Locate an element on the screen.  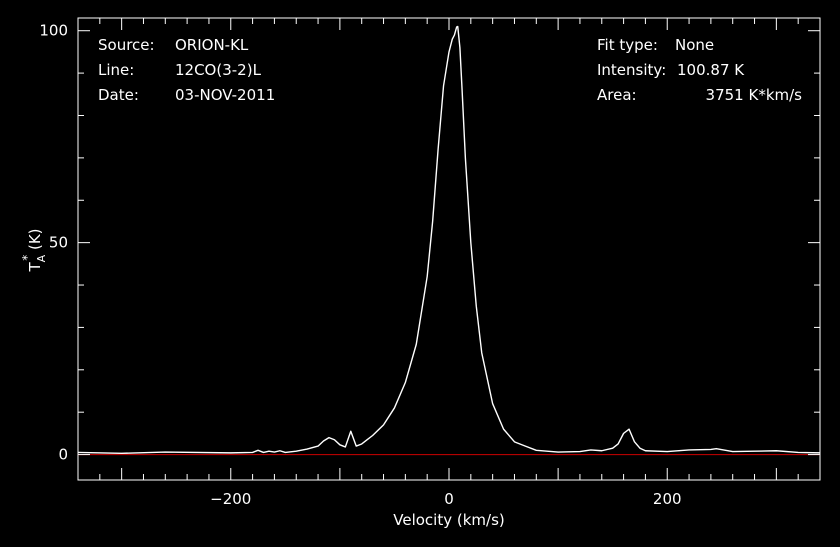
area-label: Area: is located at coordinates (617, 95).